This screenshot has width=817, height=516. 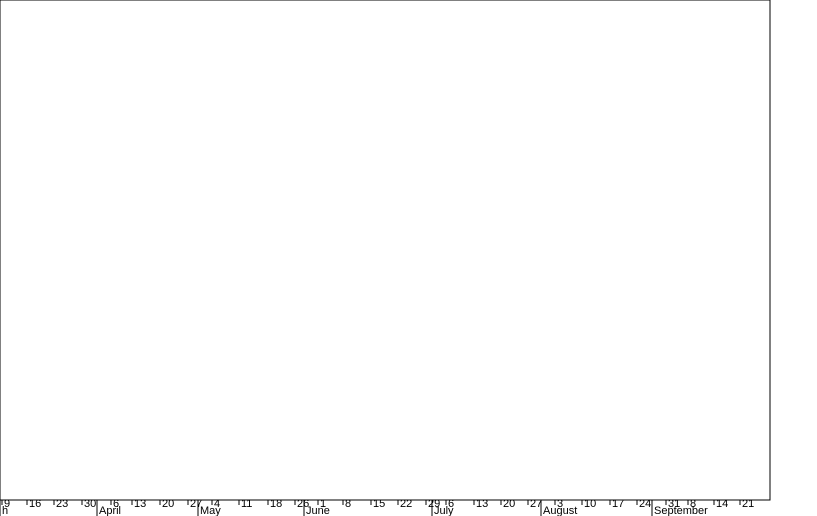 What do you see at coordinates (590, 504) in the screenshot?
I see `x-tick-label: 10` at bounding box center [590, 504].